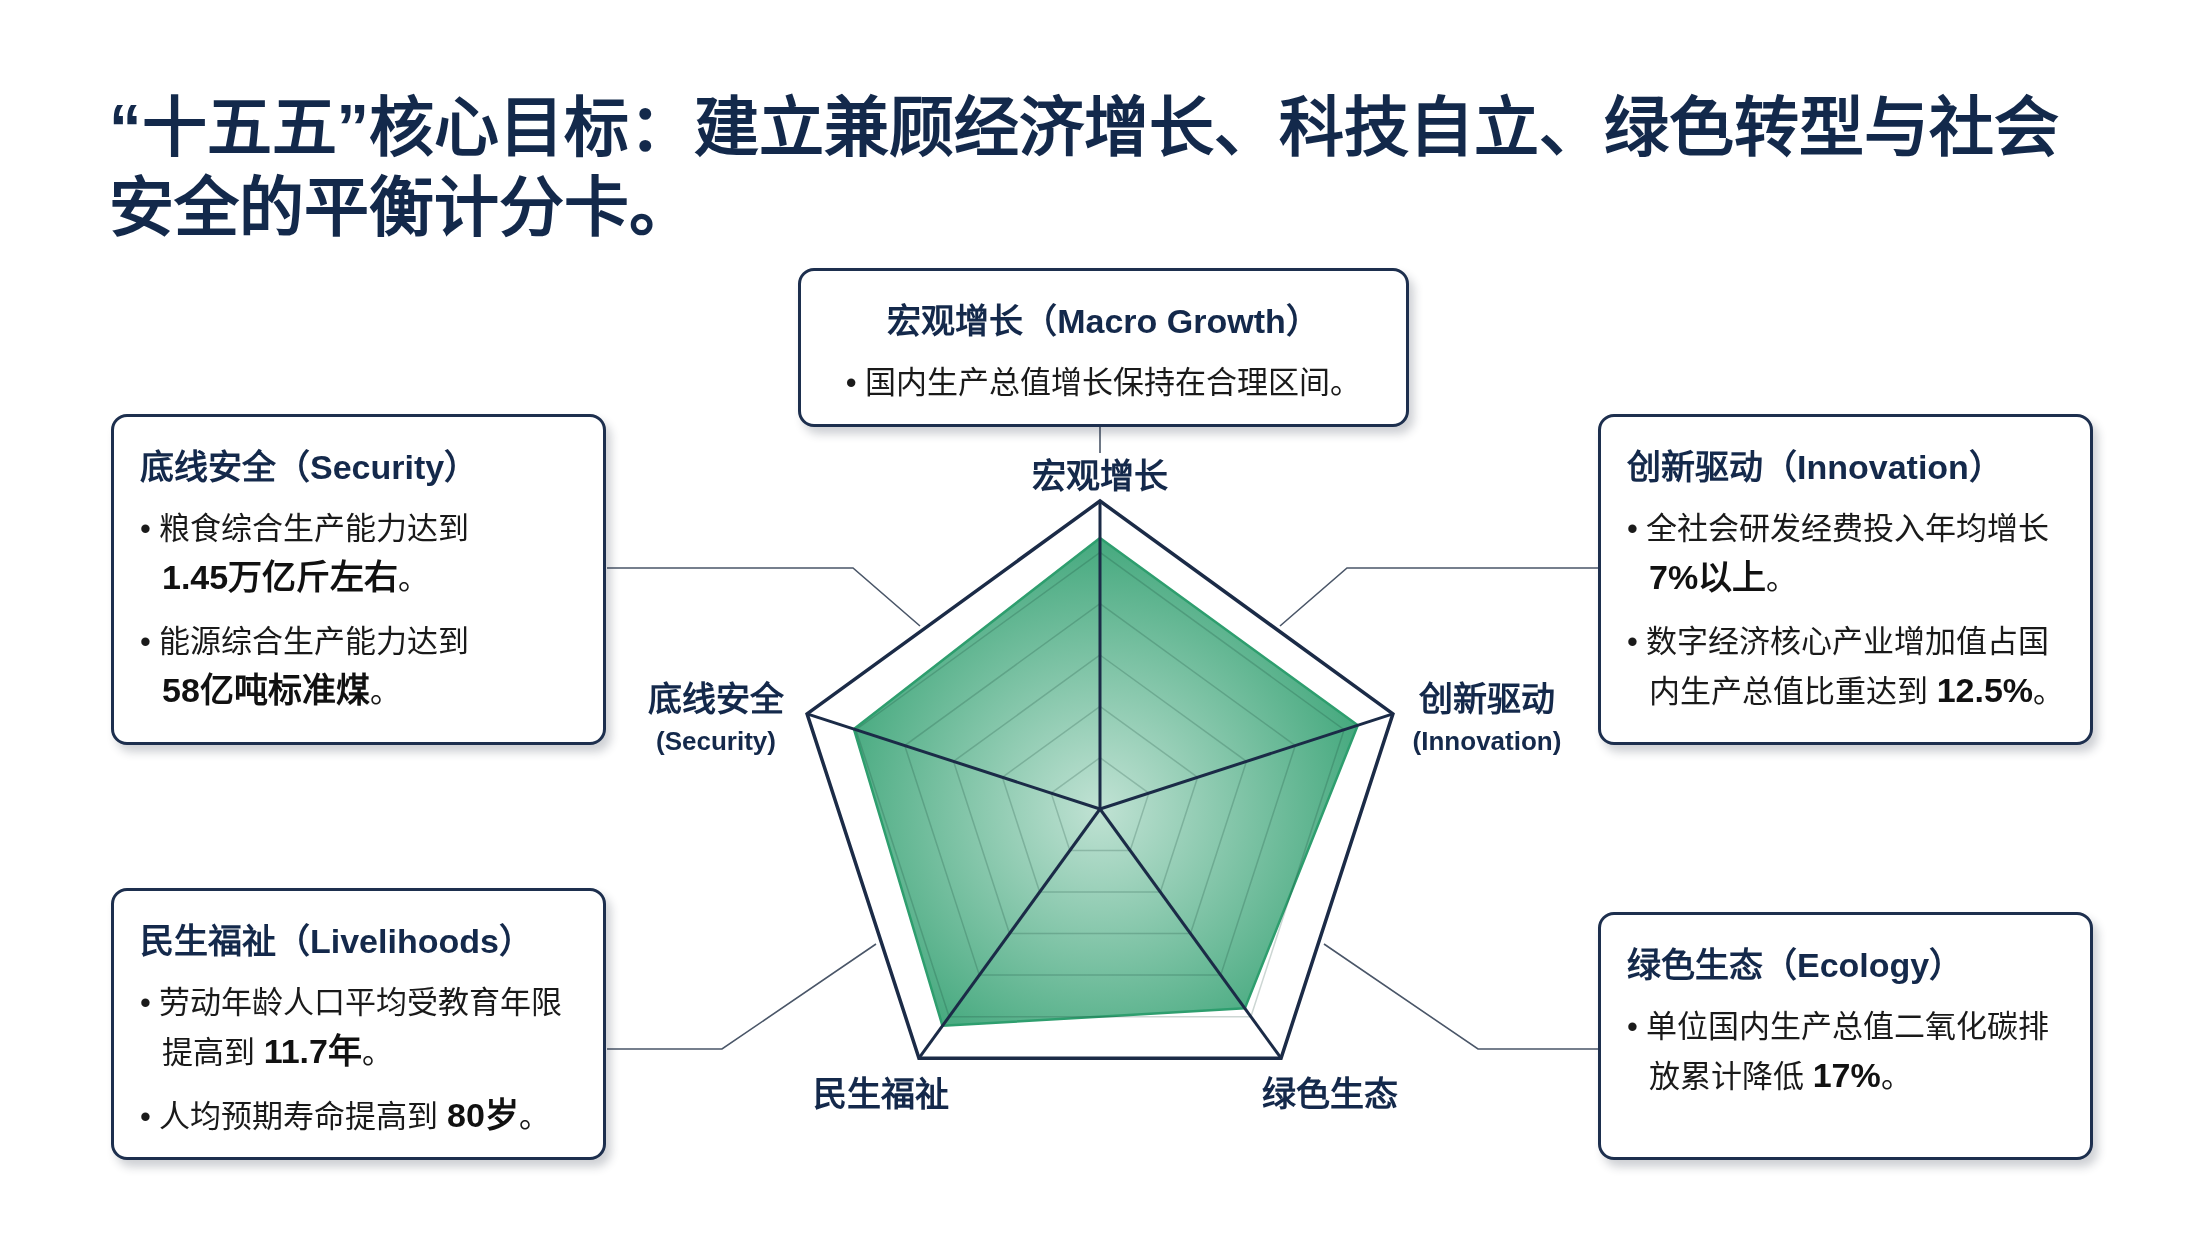 The height and width of the screenshot is (1238, 2200). Describe the element at coordinates (1487, 718) in the screenshot. I see `spoke-label: 创新驱动 (Innovation)` at that location.